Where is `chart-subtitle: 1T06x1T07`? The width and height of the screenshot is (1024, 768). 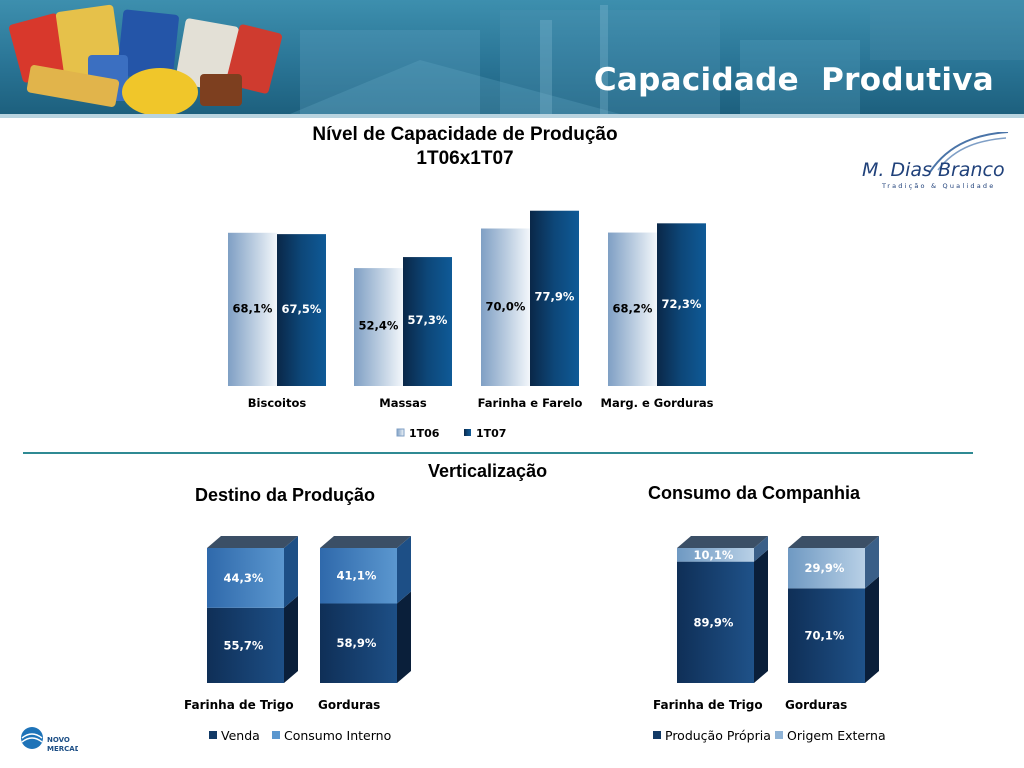 chart-subtitle: 1T06x1T07 is located at coordinates (465, 158).